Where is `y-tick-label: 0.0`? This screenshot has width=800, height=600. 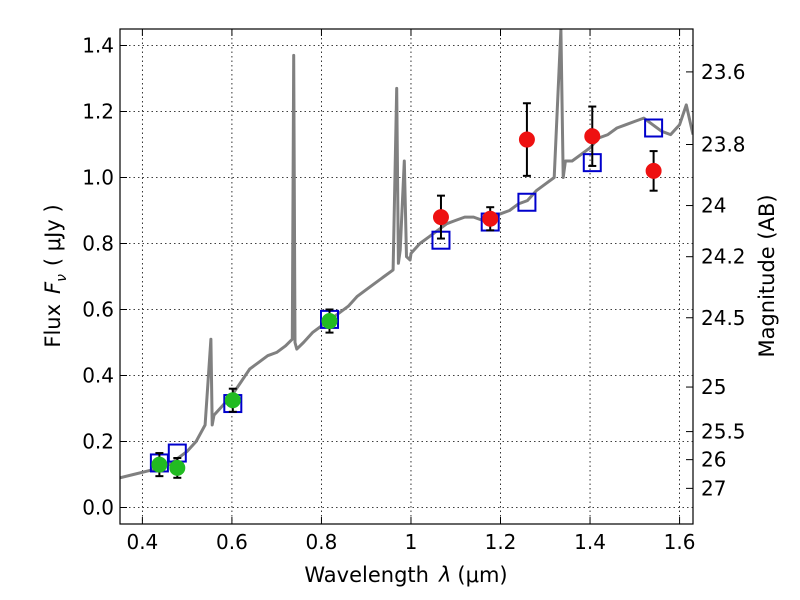
y-tick-label: 0.0 is located at coordinates (98, 508).